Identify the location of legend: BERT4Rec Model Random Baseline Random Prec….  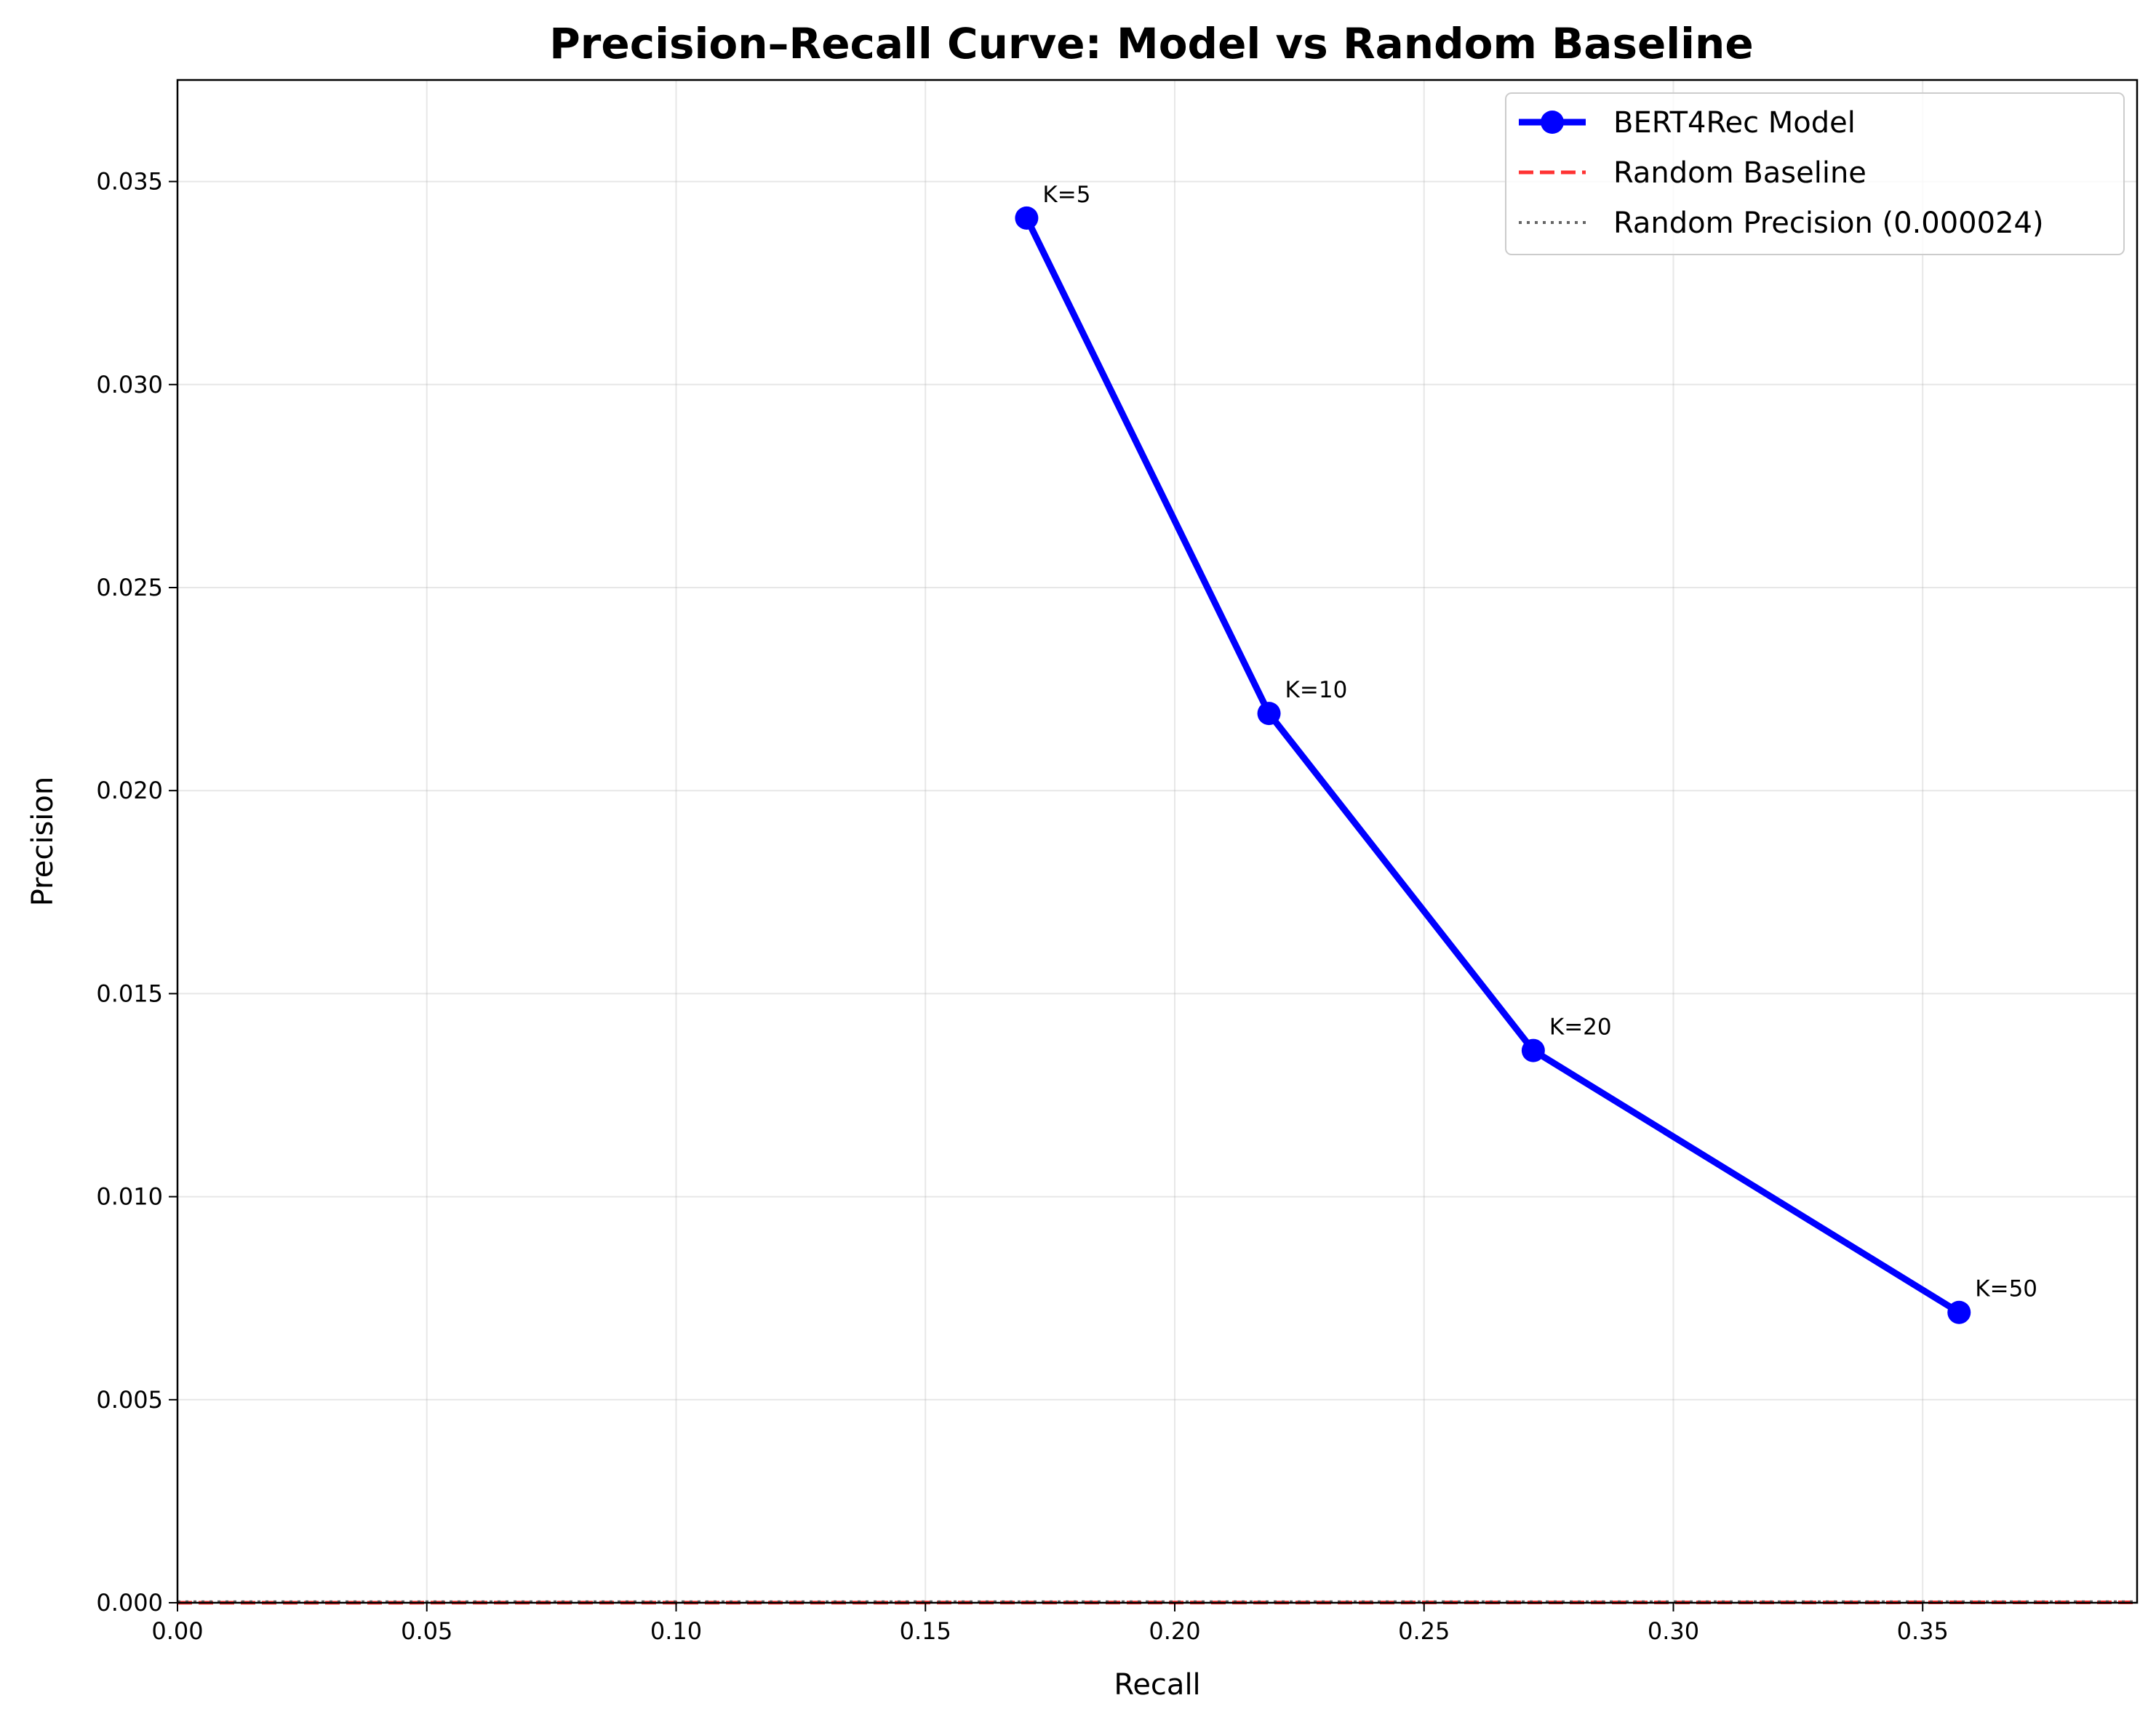
(1815, 173).